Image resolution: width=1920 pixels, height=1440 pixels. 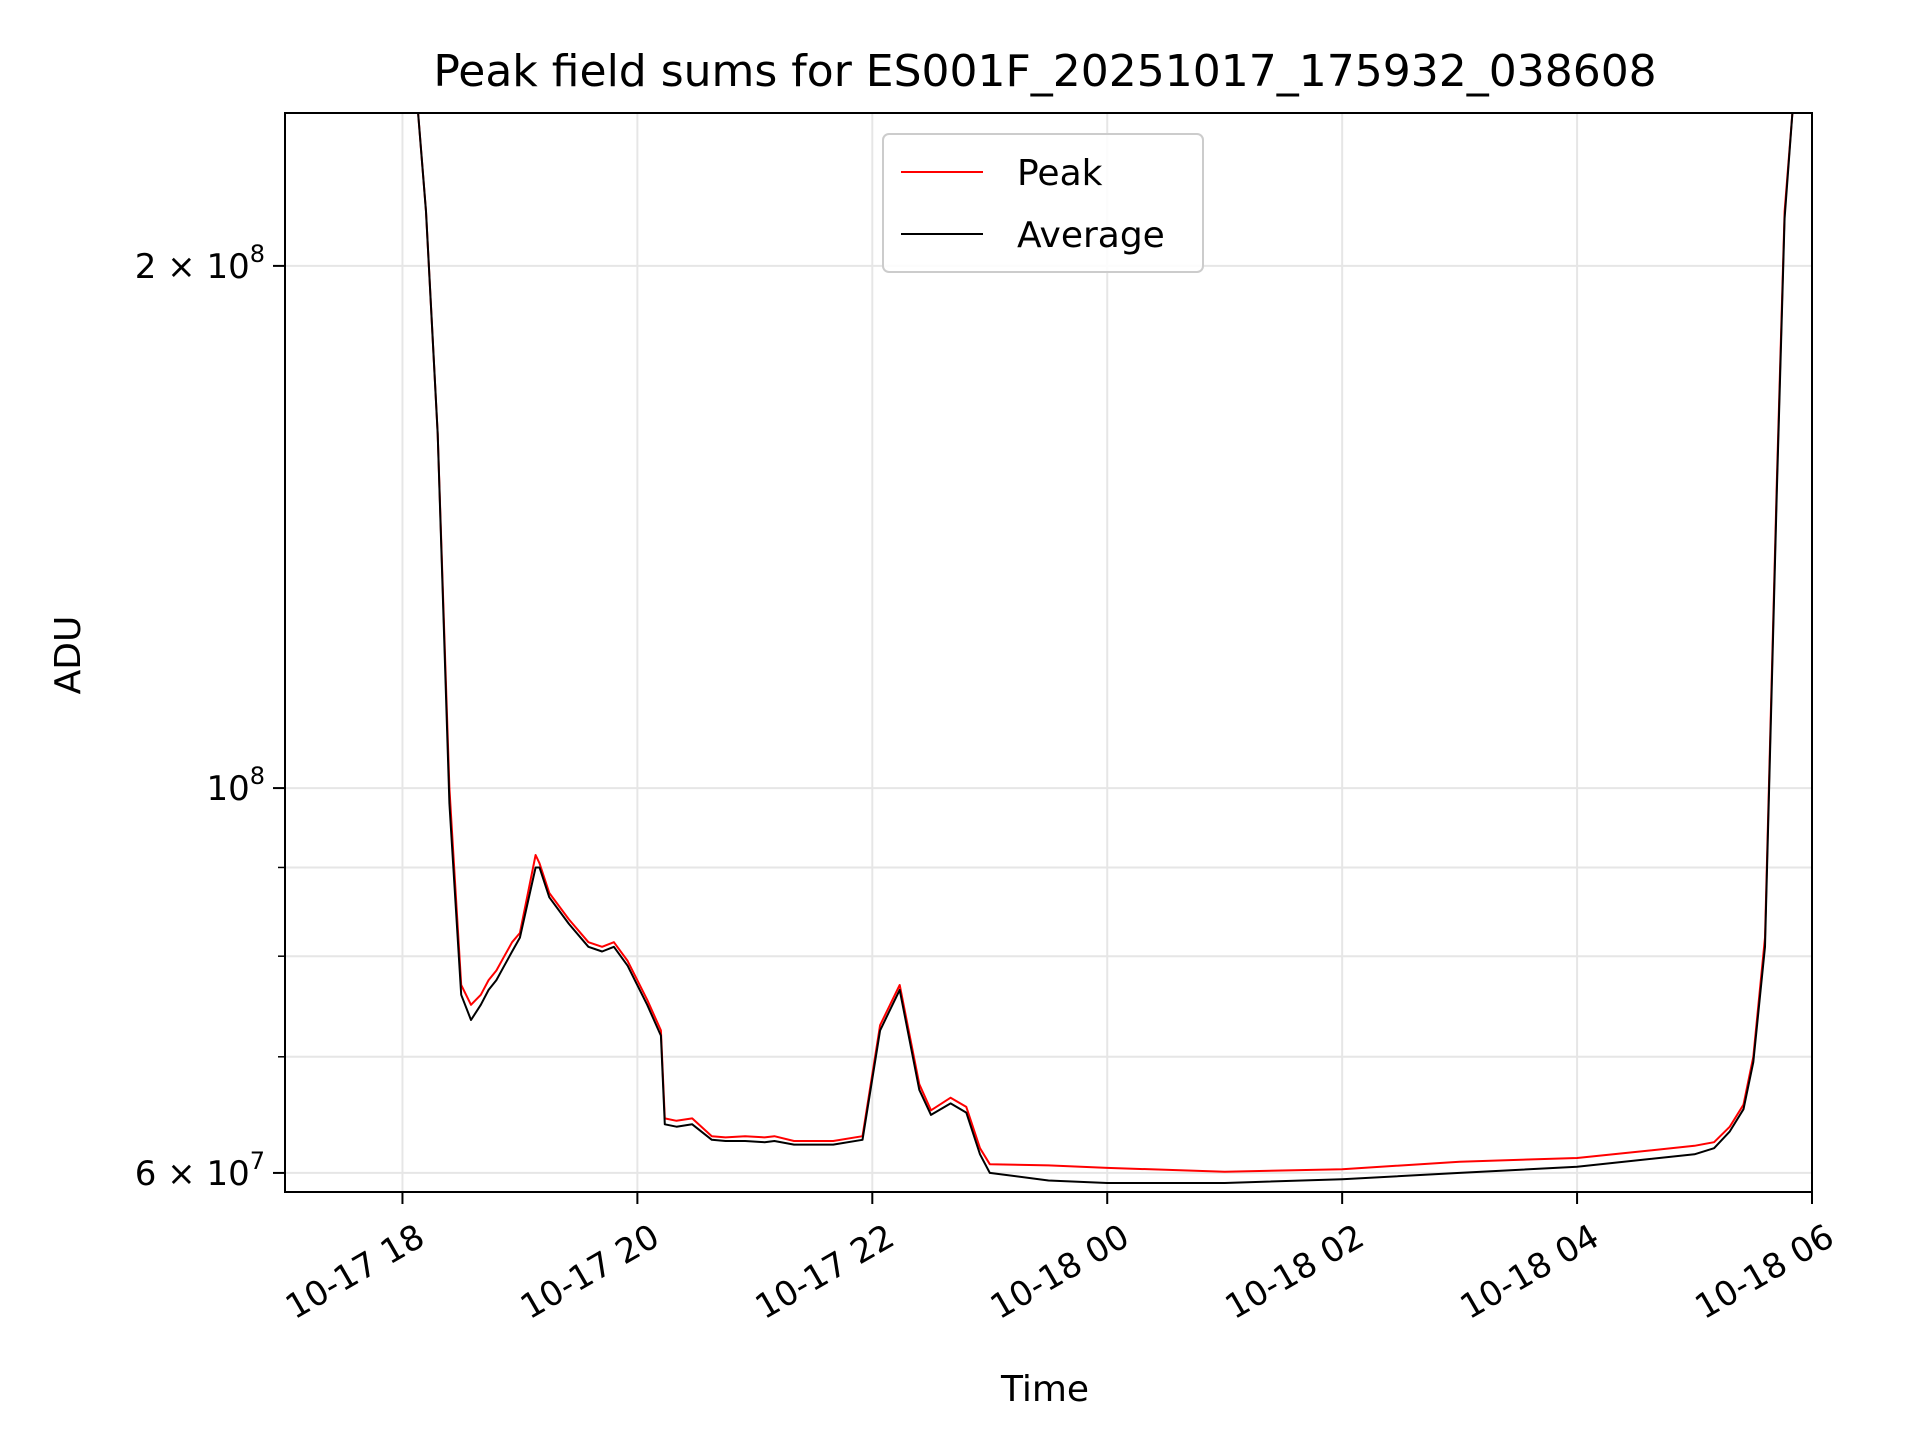 I want to click on y-axis-label: ADU, so click(x=68, y=655).